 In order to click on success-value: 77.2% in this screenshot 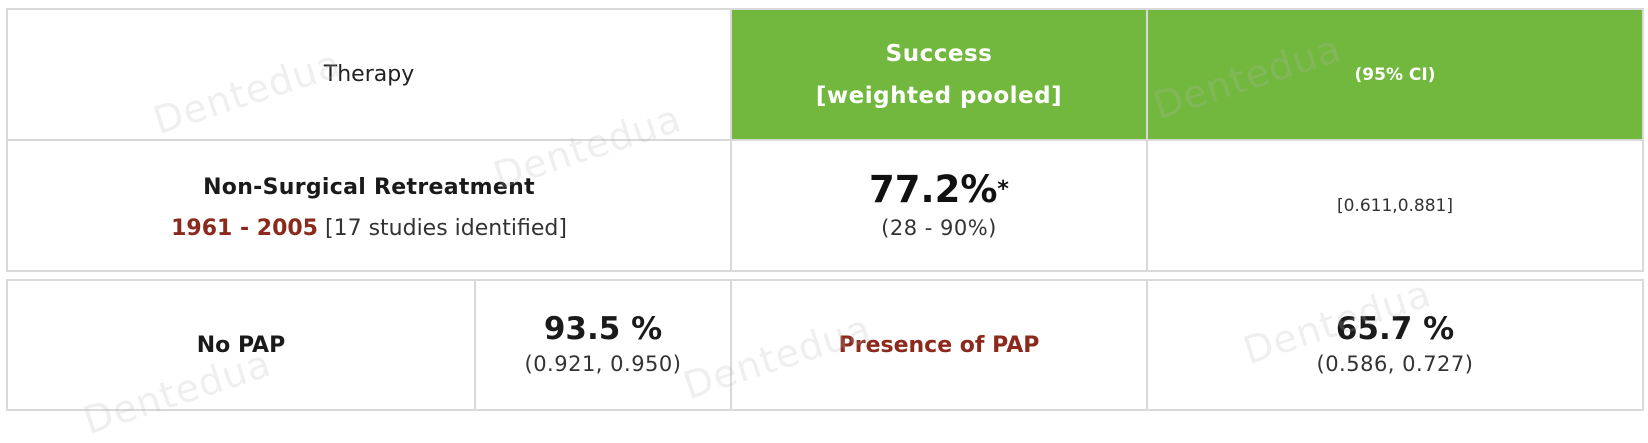, I will do `click(933, 189)`.